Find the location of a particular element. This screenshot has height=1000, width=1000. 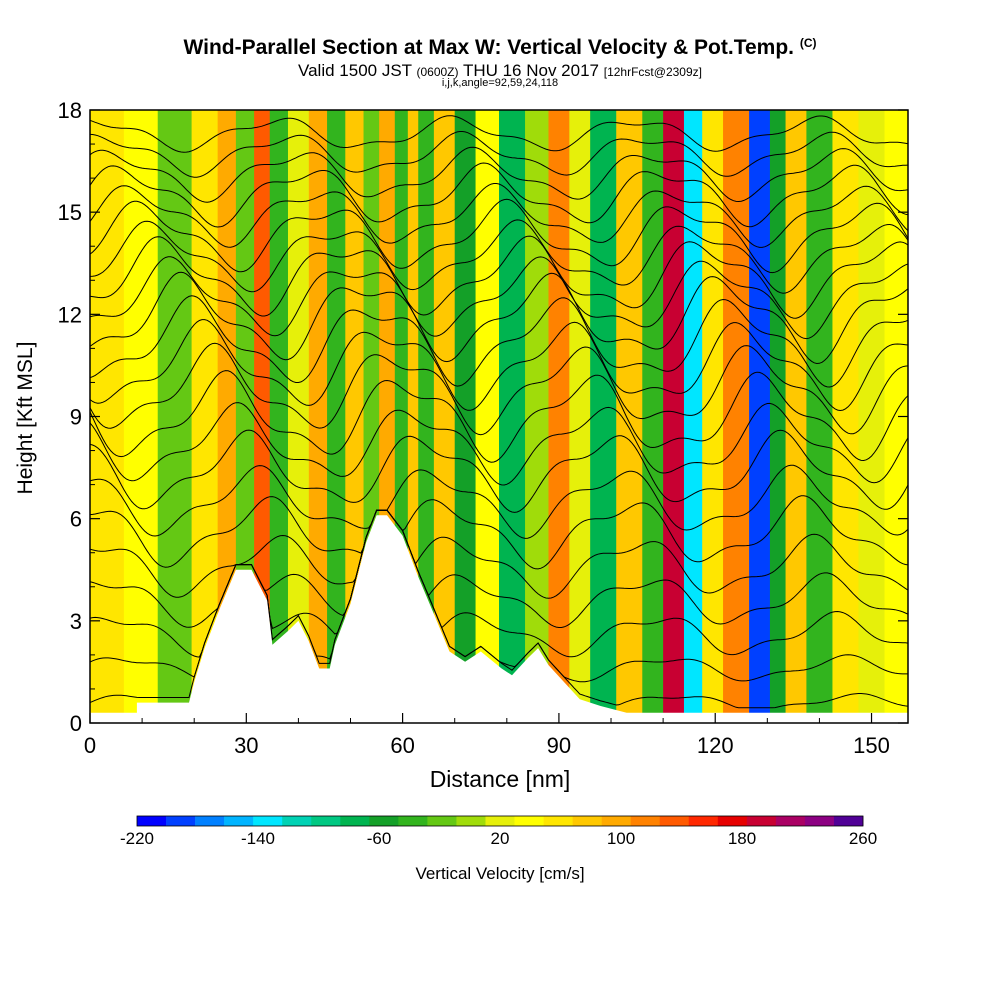

y-tick-label: 12 is located at coordinates (70, 314).